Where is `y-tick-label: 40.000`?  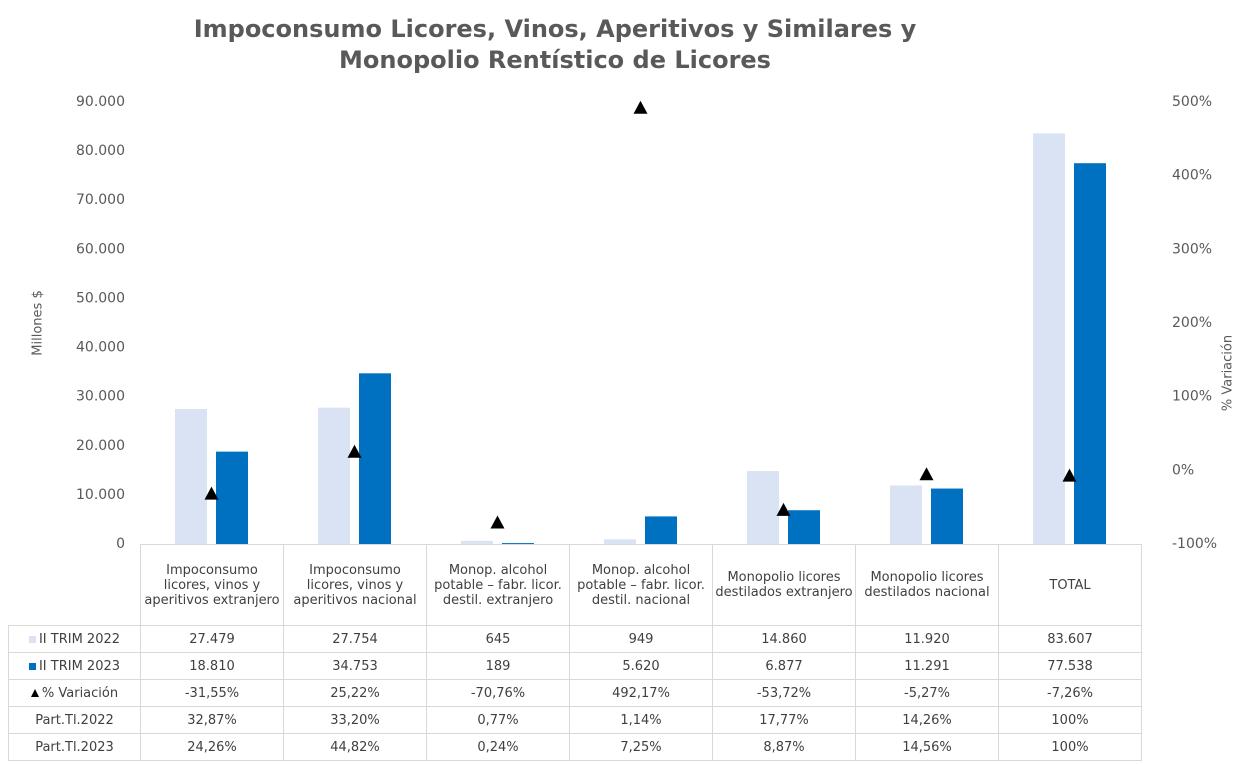
y-tick-label: 40.000 is located at coordinates (100, 348).